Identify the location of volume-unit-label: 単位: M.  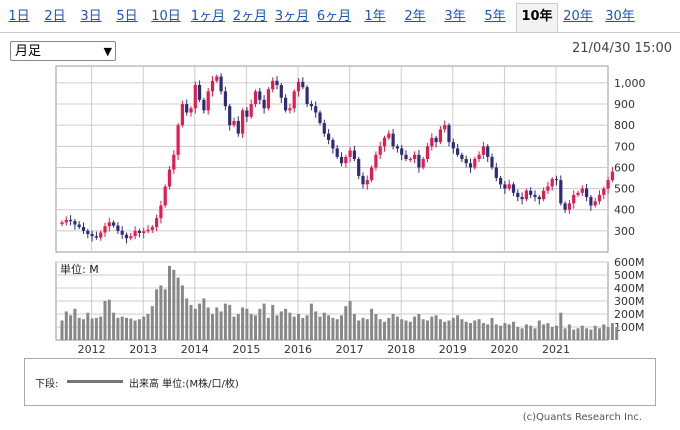
(79, 269).